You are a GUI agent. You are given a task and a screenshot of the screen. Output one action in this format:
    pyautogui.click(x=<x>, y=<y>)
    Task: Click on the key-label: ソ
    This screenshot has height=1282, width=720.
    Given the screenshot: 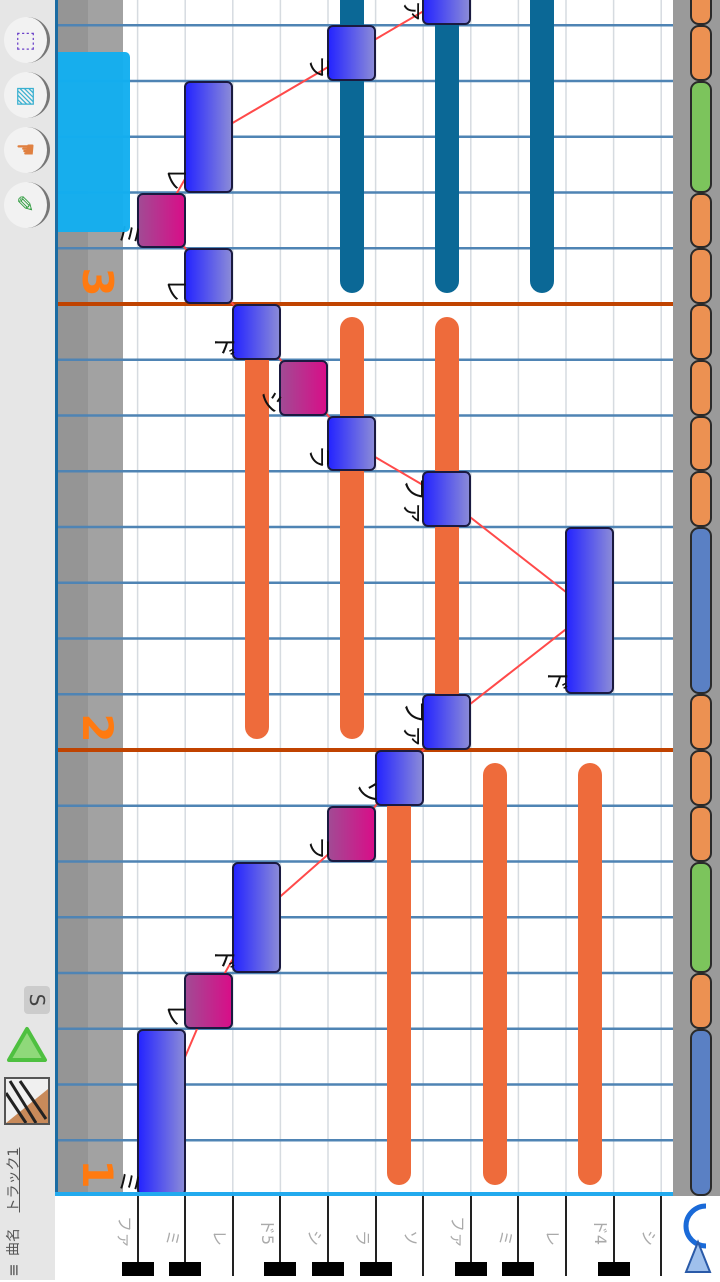 What is the action you would take?
    pyautogui.click(x=410, y=1238)
    